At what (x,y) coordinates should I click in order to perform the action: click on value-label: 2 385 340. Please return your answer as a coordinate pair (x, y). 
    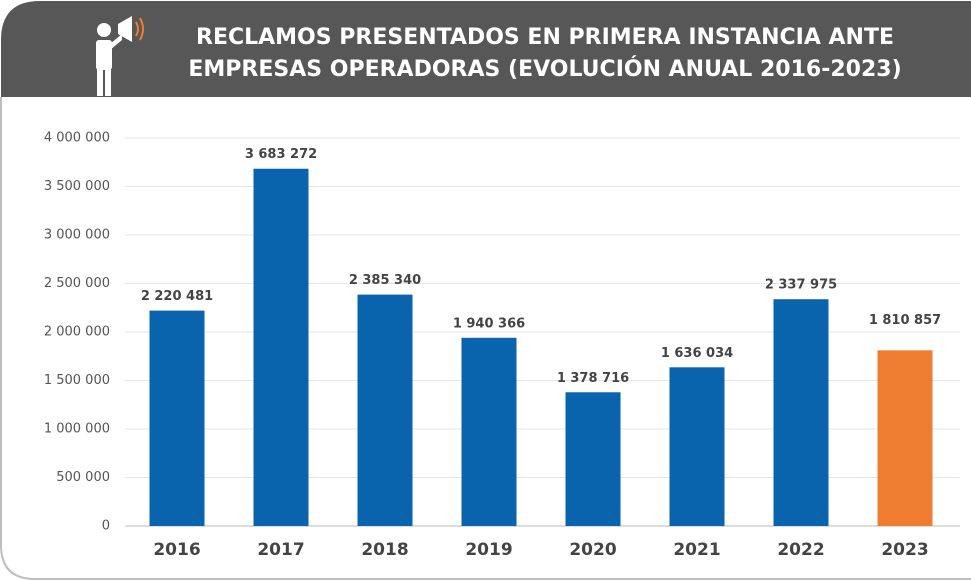
    Looking at the image, I should click on (385, 280).